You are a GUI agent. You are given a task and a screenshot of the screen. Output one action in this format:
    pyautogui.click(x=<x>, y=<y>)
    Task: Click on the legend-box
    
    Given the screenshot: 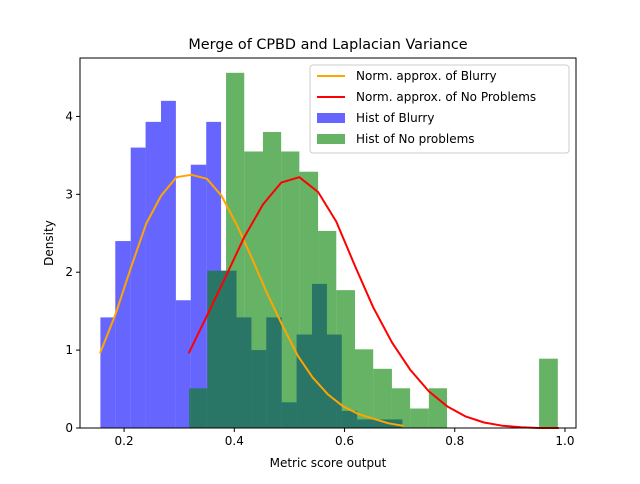 What is the action you would take?
    pyautogui.click(x=439, y=109)
    